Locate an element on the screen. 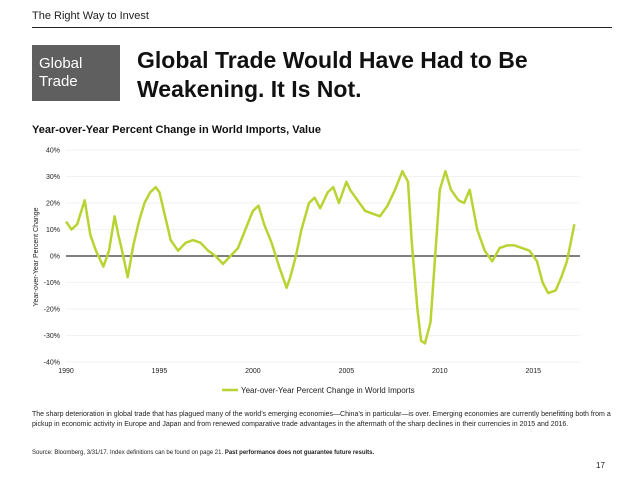 This screenshot has height=480, width=640. x-axis-ticks: 1990 1995 2000 2005 2010 2015 is located at coordinates (299, 371).